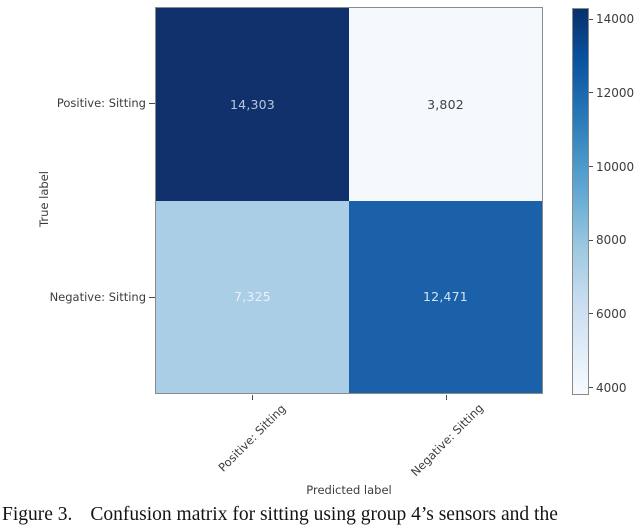  I want to click on x-tick-label-positive: Positive: Sitting, so click(252, 438).